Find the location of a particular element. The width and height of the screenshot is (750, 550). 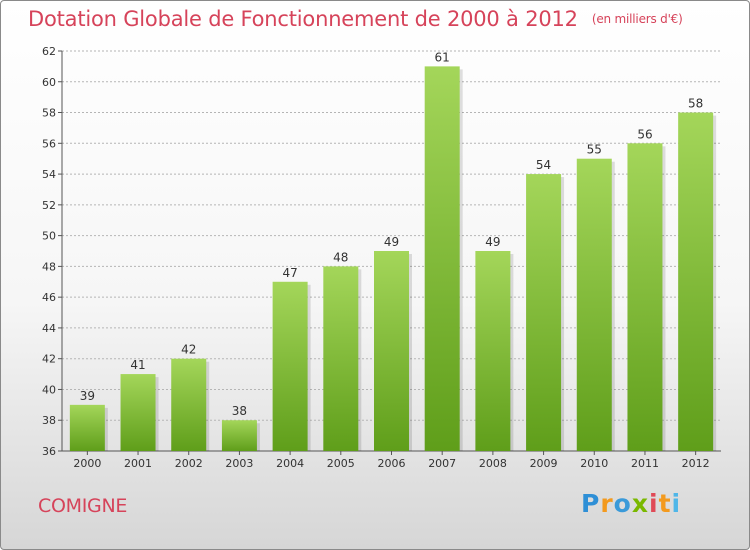

y-tick-label: 38 is located at coordinates (49, 420).